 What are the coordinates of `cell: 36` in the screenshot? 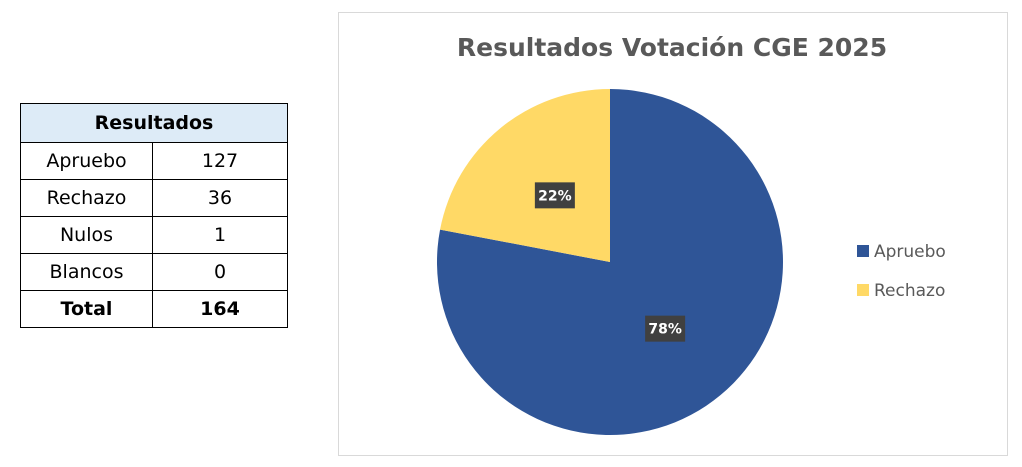 It's located at (220, 198).